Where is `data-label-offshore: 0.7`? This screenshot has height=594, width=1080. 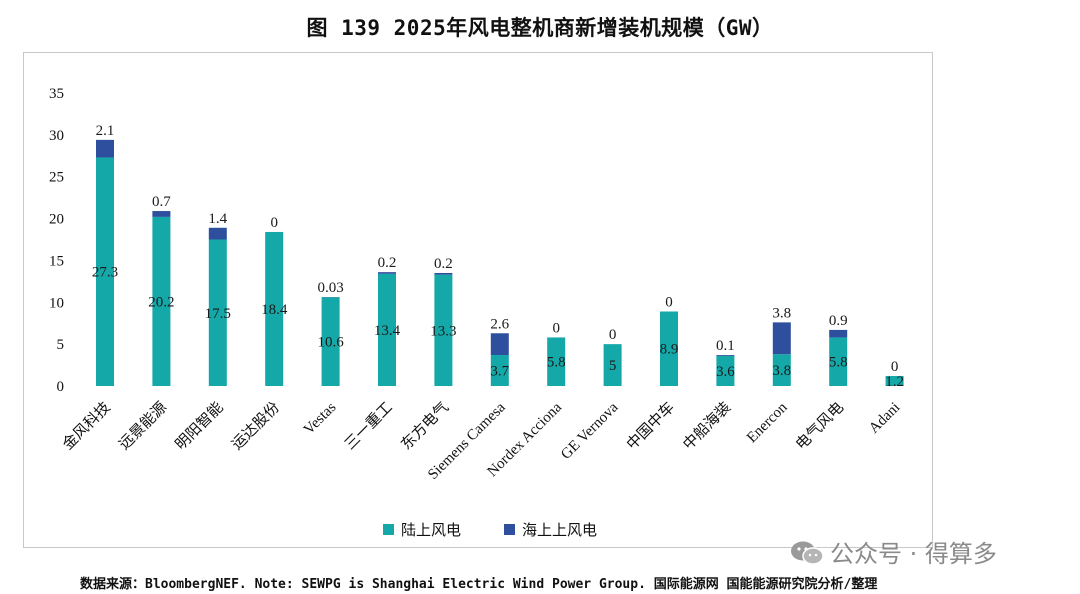 data-label-offshore: 0.7 is located at coordinates (161, 202).